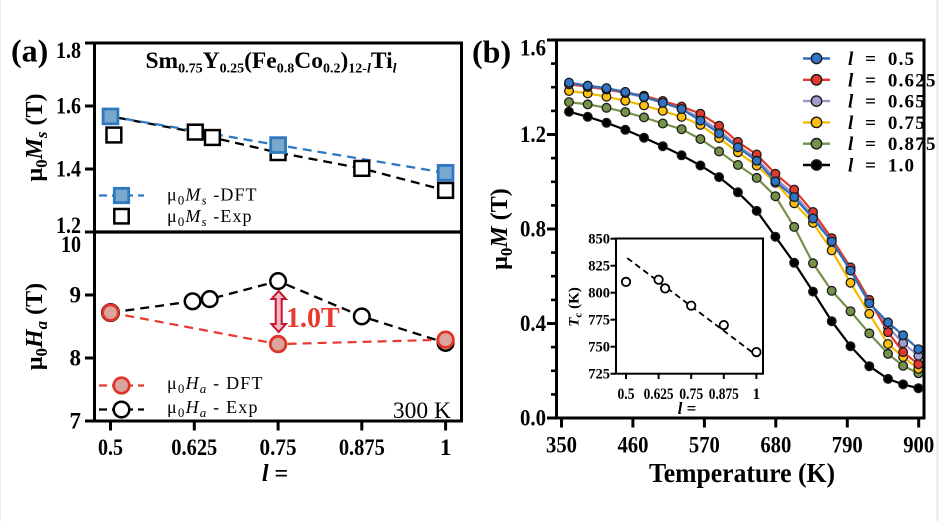 The image size is (943, 526). Describe the element at coordinates (599, 267) in the screenshot. I see `svg-text: 825` at that location.